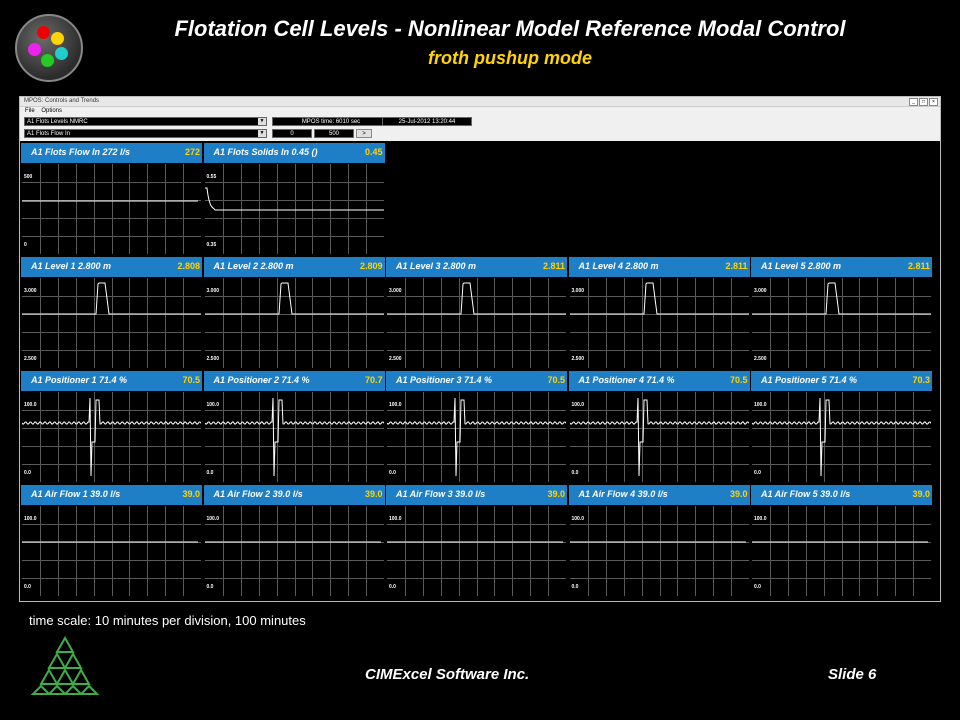 The height and width of the screenshot is (720, 960). What do you see at coordinates (211, 245) in the screenshot?
I see `y-min-label: 0.35` at bounding box center [211, 245].